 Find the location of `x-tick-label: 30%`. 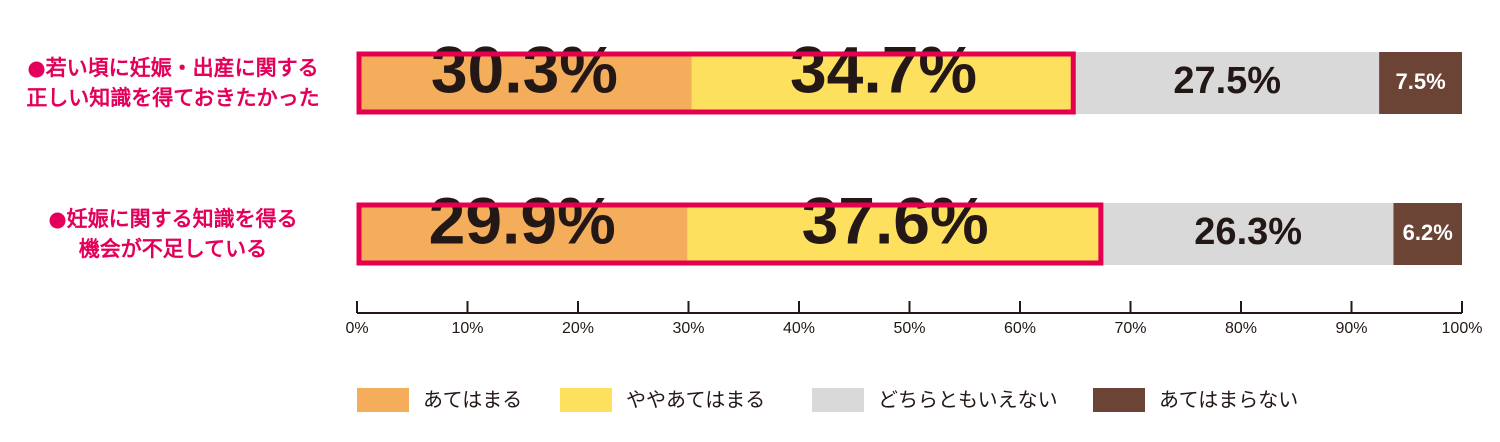

x-tick-label: 30% is located at coordinates (688, 328).